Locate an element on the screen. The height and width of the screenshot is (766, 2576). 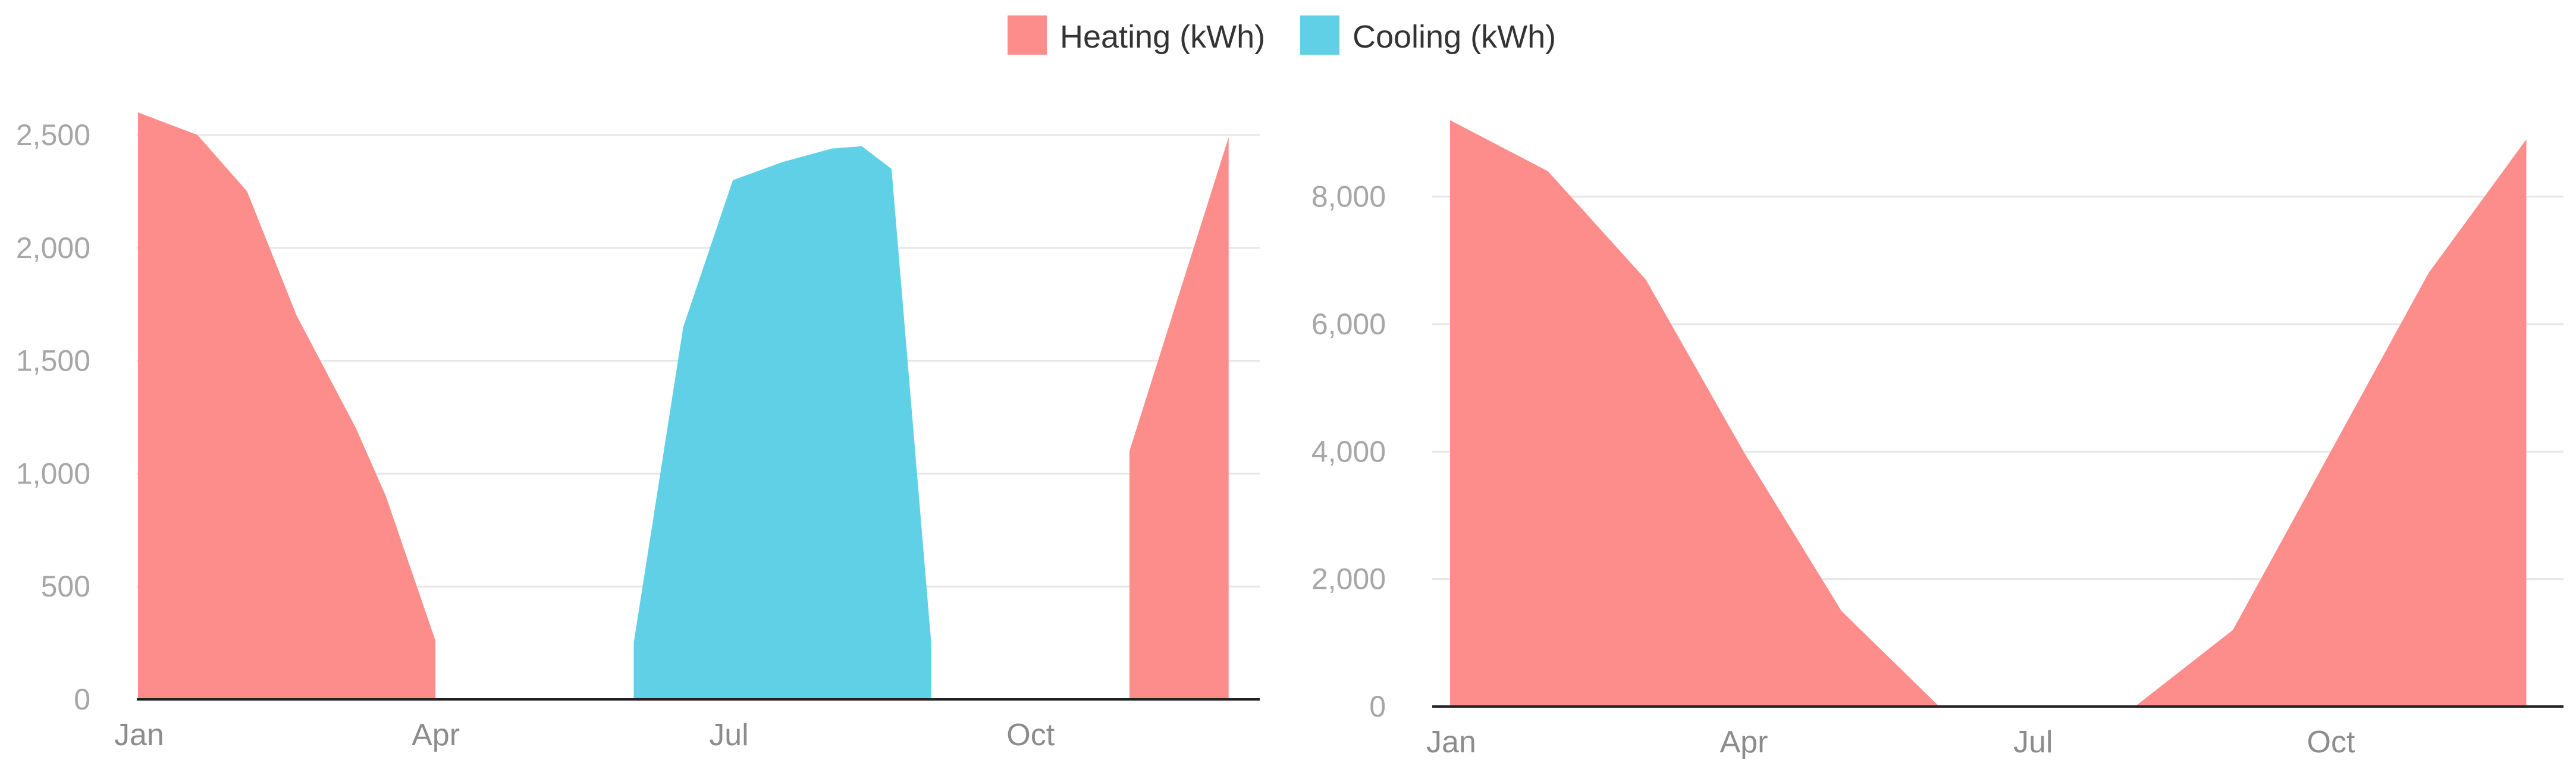
y-tick-label: 1,000 is located at coordinates (53, 473).